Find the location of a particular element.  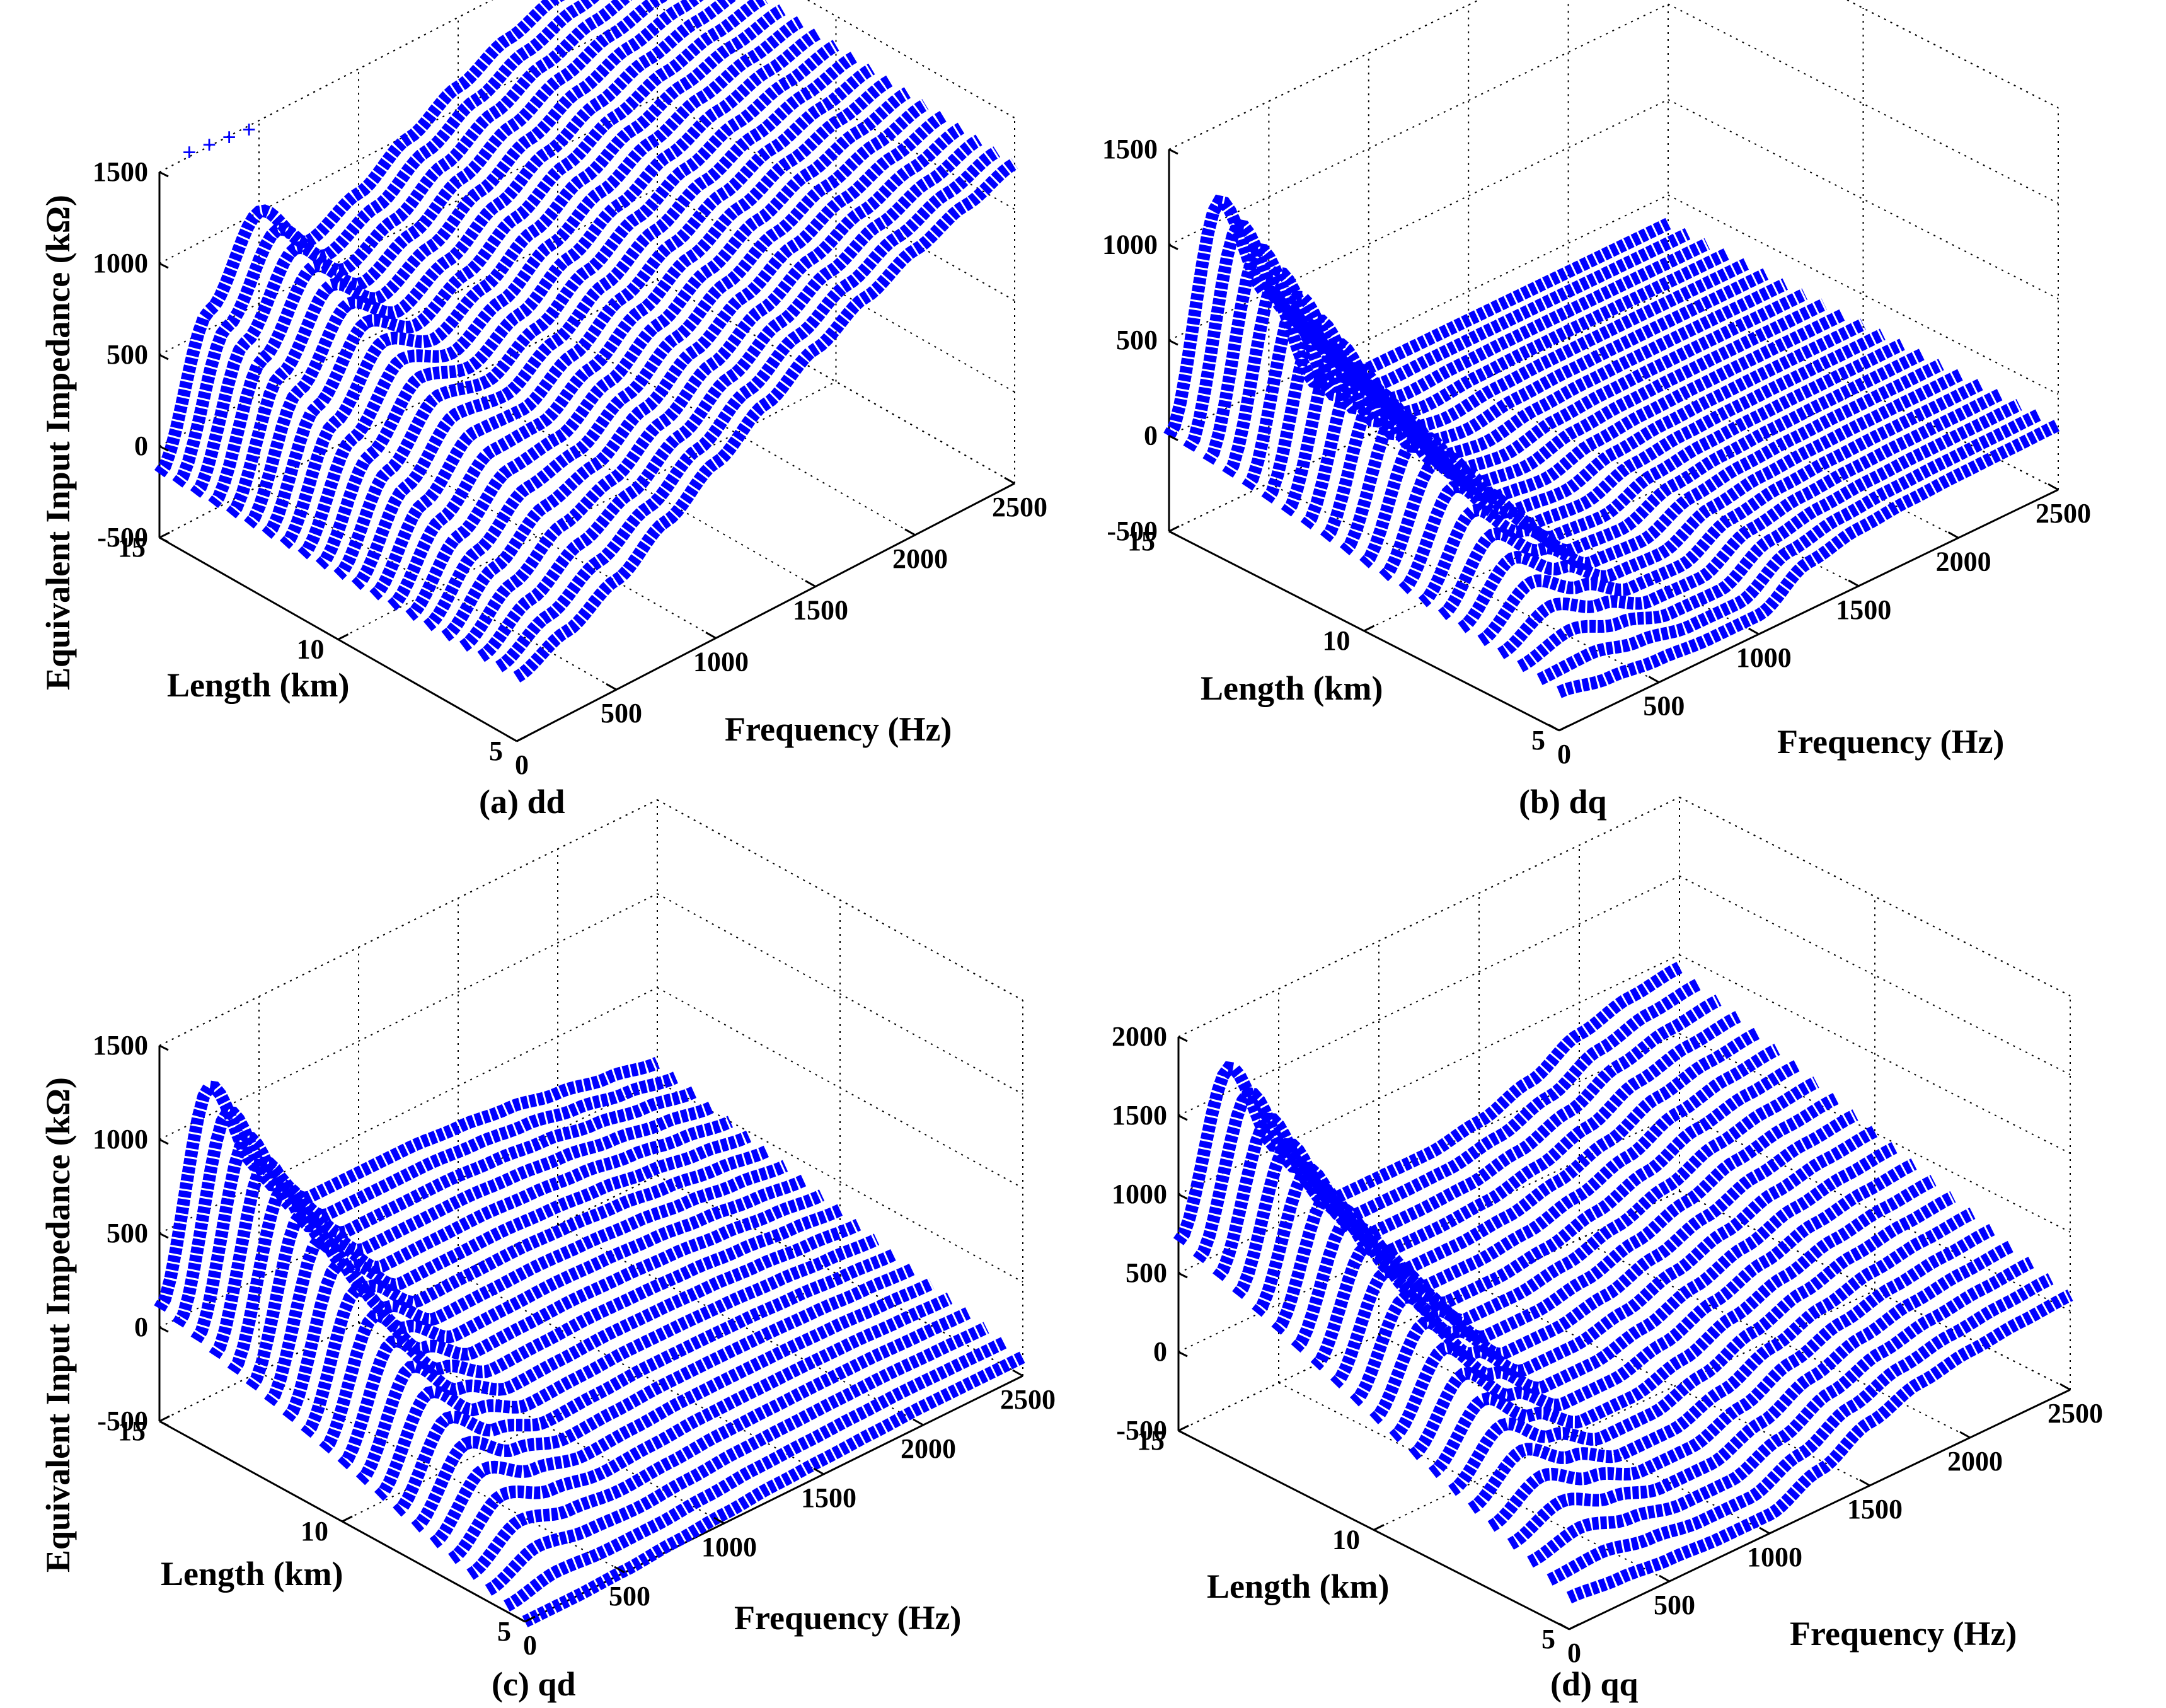

length-tick-label: 15 is located at coordinates (132, 547).